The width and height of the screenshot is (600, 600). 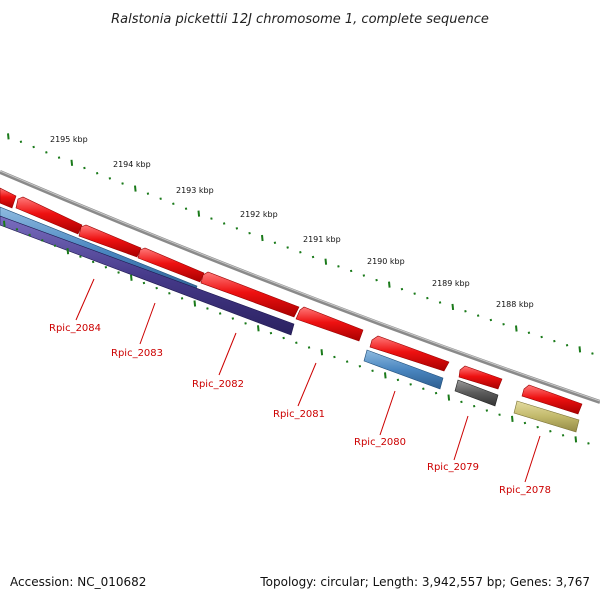 I want to click on gene-label: Rpic_2078, so click(x=525, y=490).